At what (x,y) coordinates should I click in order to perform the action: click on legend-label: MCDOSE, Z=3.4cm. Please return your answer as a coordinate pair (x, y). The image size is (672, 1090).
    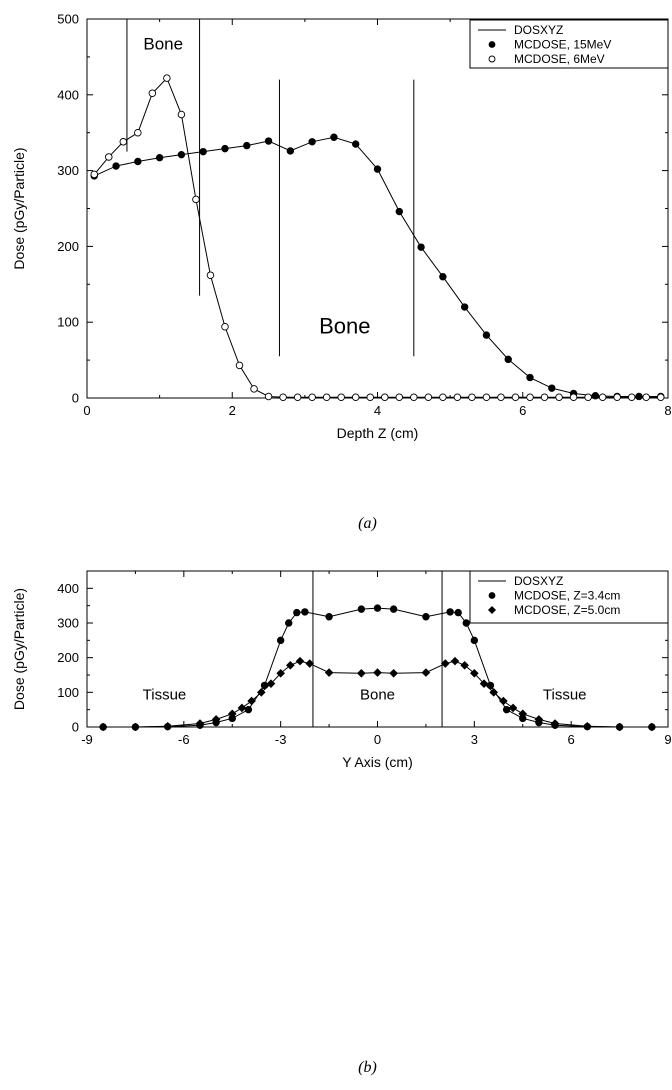
    Looking at the image, I should click on (567, 596).